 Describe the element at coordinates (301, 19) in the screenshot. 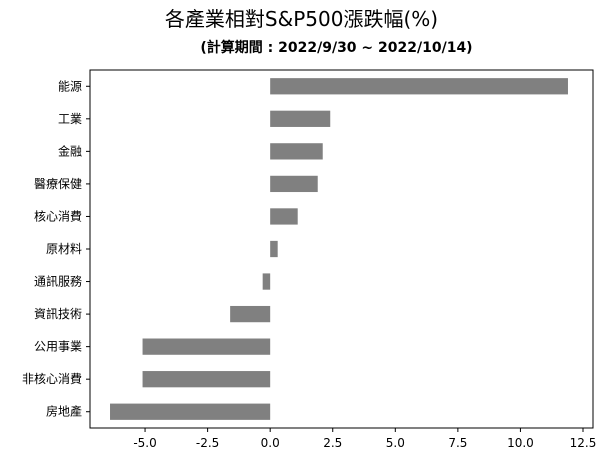

I see `chart-title: 各產業相對S&P500漲跌幅(%)` at that location.